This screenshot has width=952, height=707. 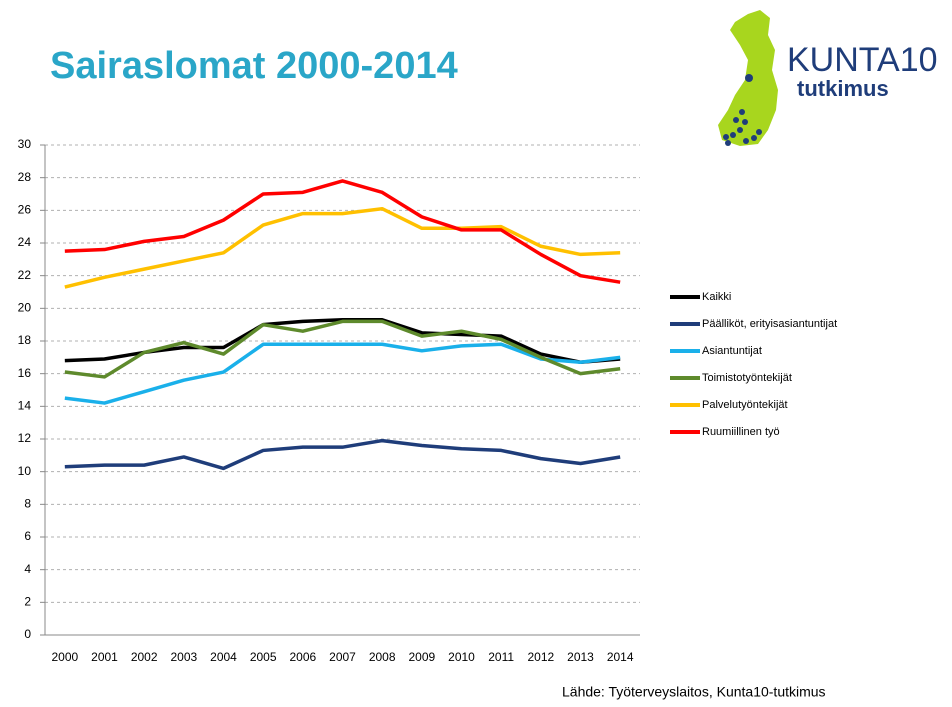 What do you see at coordinates (732, 351) in the screenshot?
I see `legend-label: Asiantuntijat` at bounding box center [732, 351].